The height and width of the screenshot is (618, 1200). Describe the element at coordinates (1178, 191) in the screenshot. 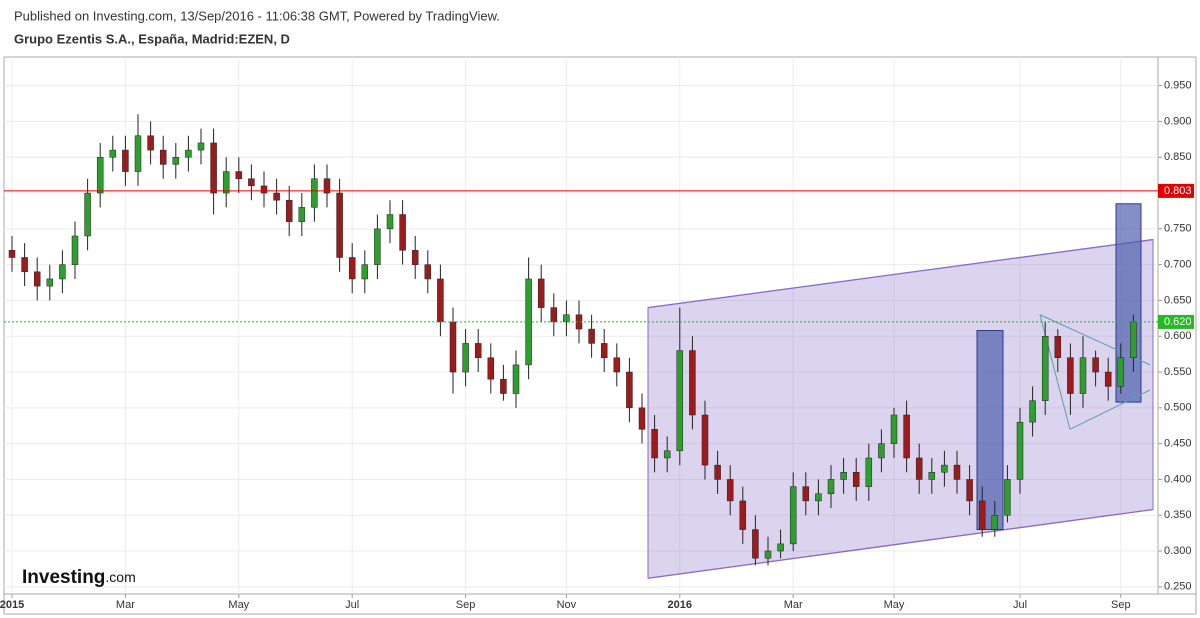

I see `level-label: 0.803` at that location.